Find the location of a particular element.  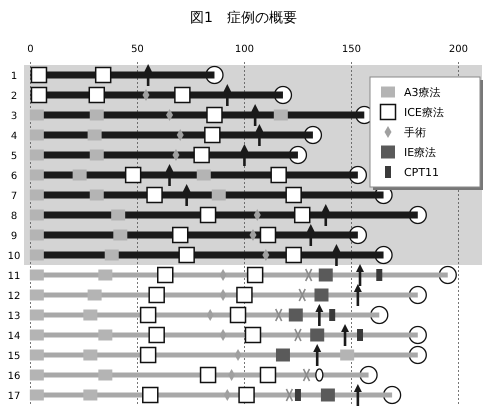

x-tick-label: 0 is located at coordinates (30, 49).